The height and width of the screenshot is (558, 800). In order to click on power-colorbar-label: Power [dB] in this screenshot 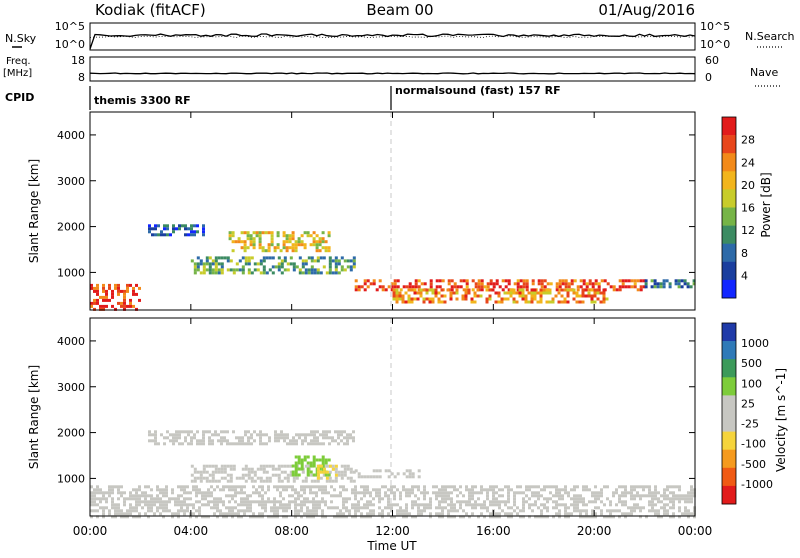, I will do `click(766, 204)`.